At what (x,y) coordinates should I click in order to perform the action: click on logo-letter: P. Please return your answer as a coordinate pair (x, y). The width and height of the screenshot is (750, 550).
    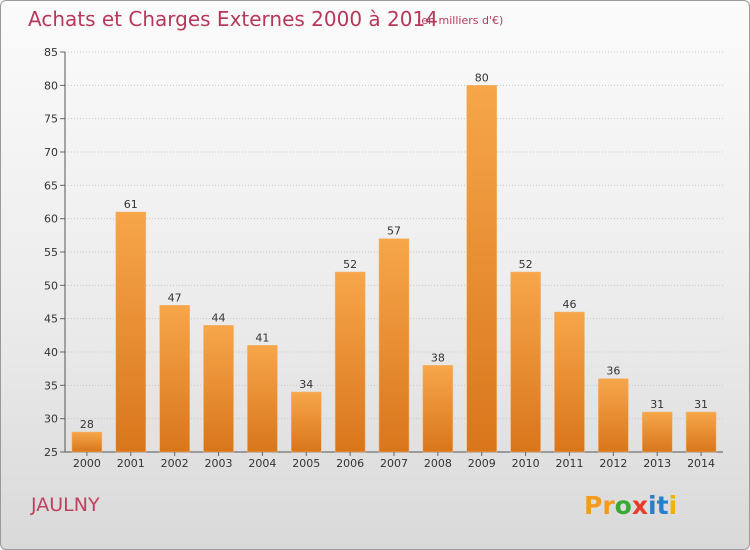
    Looking at the image, I should click on (593, 505).